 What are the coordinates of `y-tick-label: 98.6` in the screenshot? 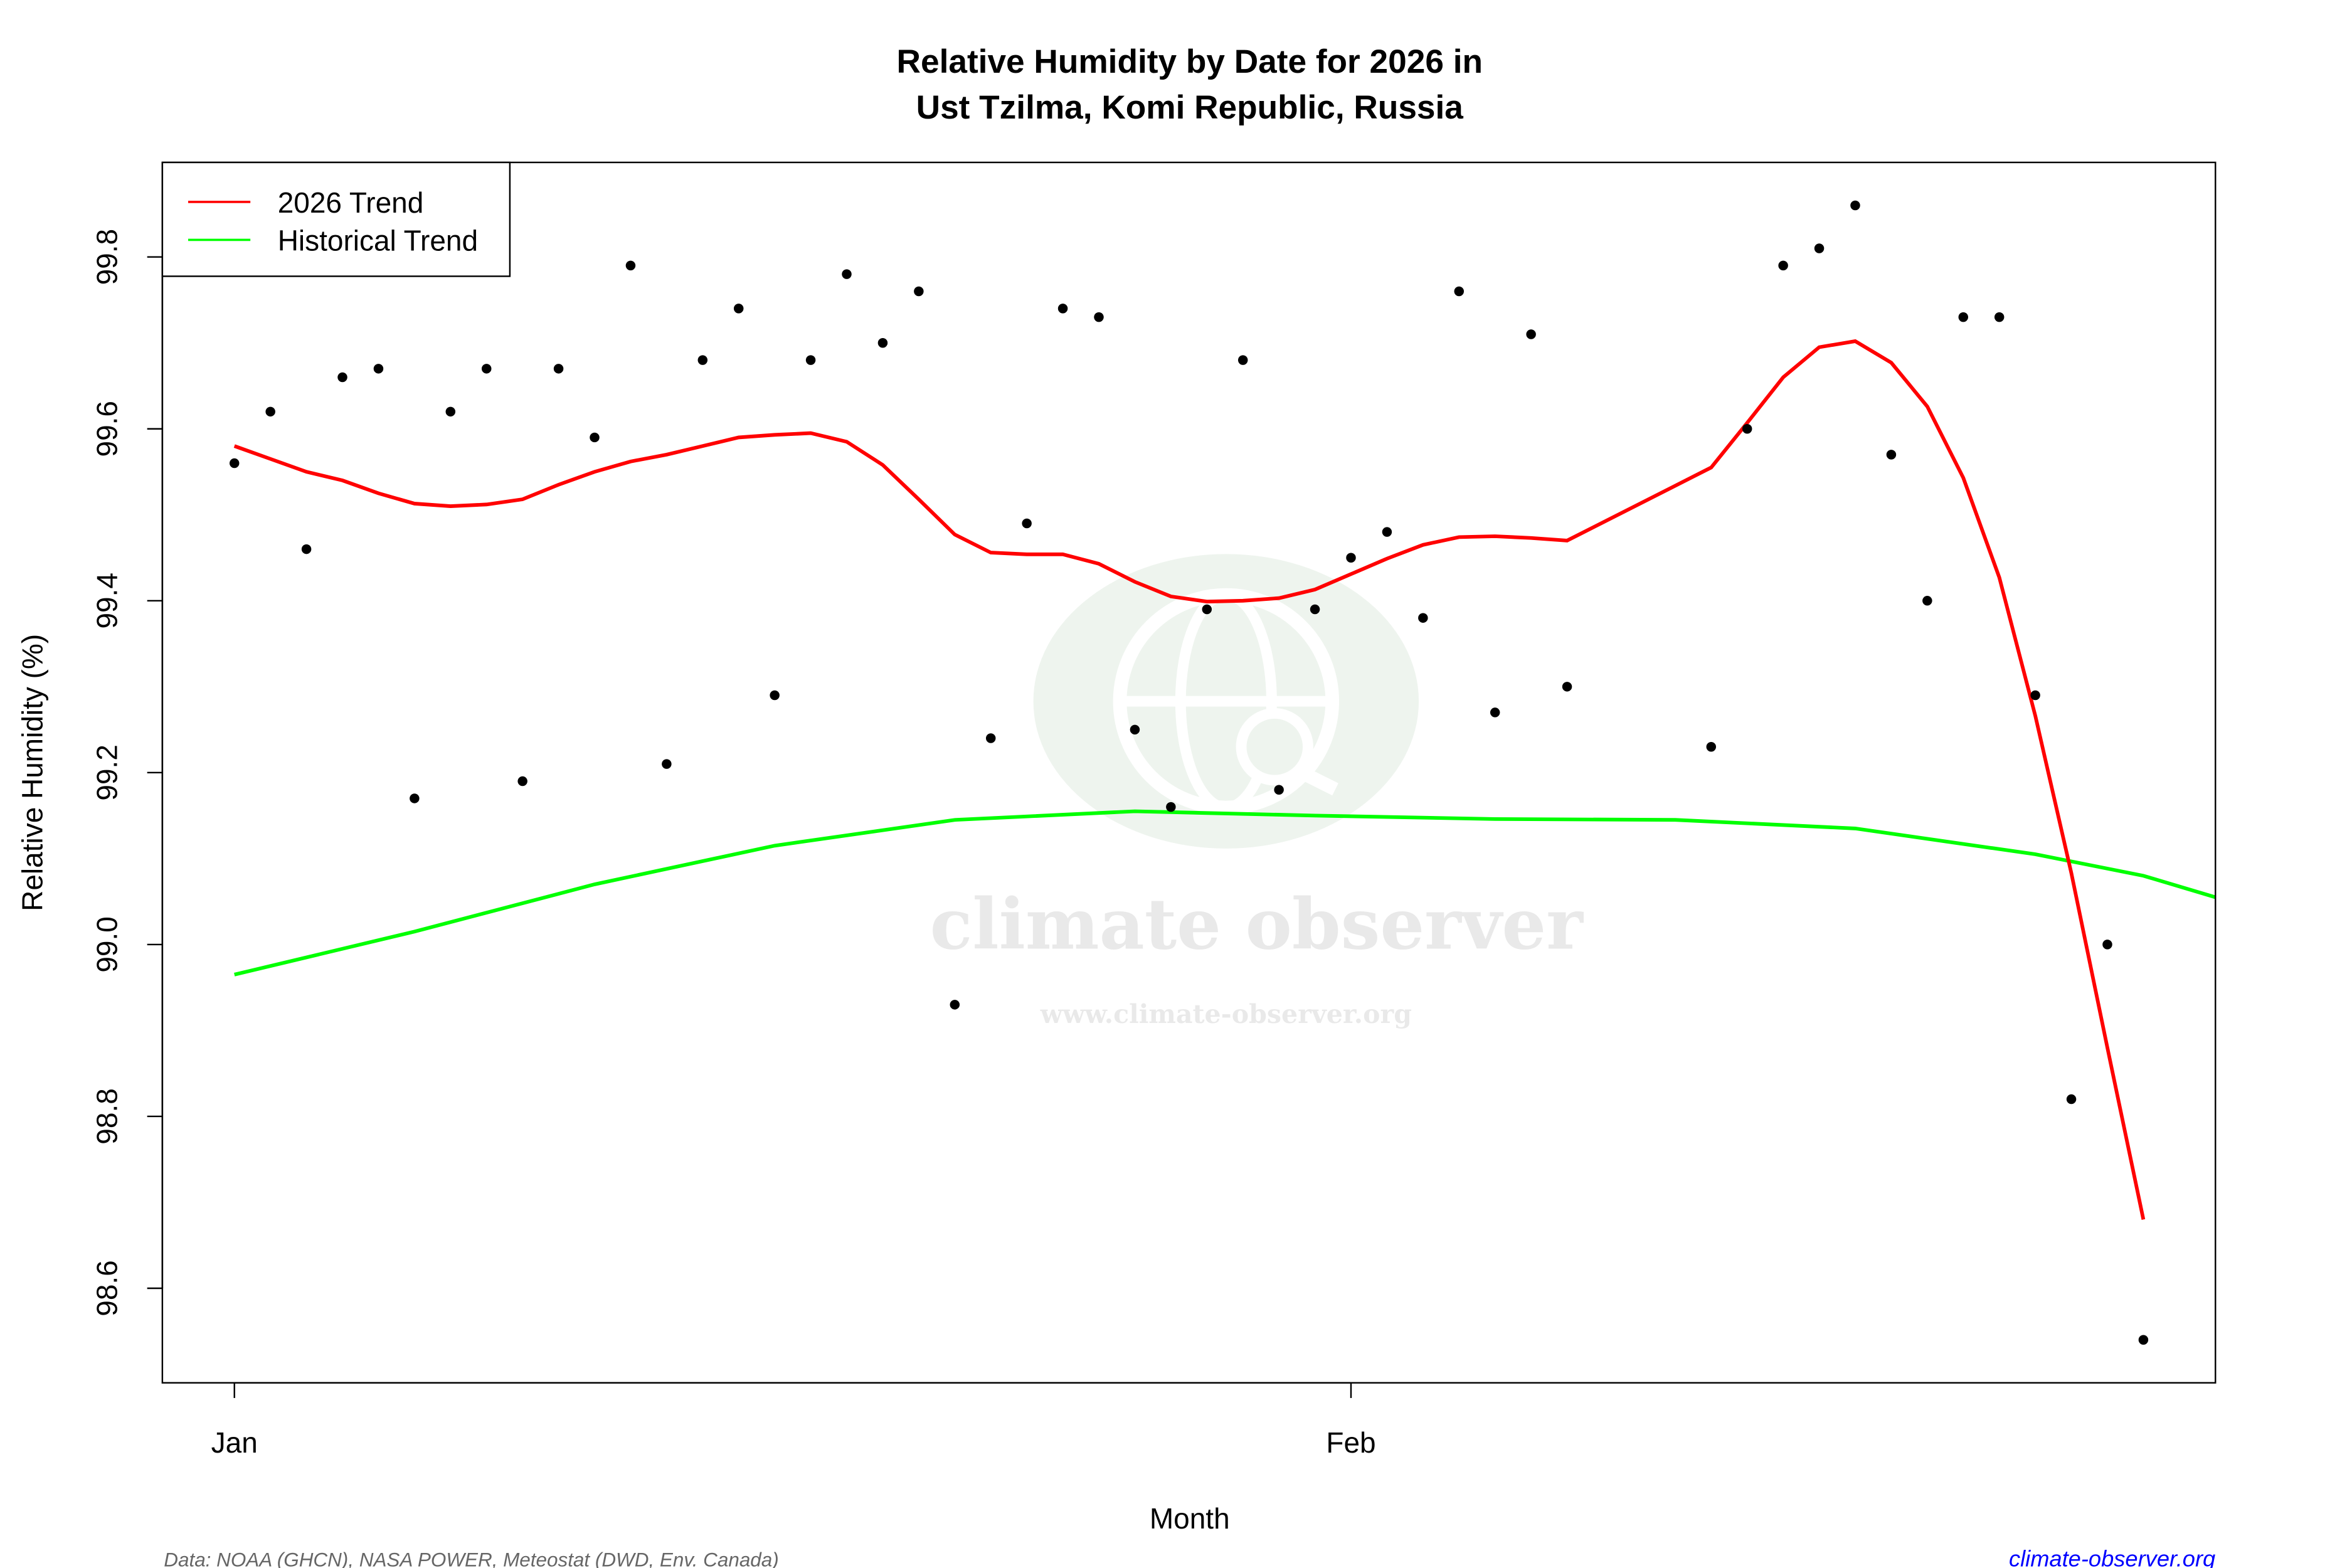 It's located at (106, 1288).